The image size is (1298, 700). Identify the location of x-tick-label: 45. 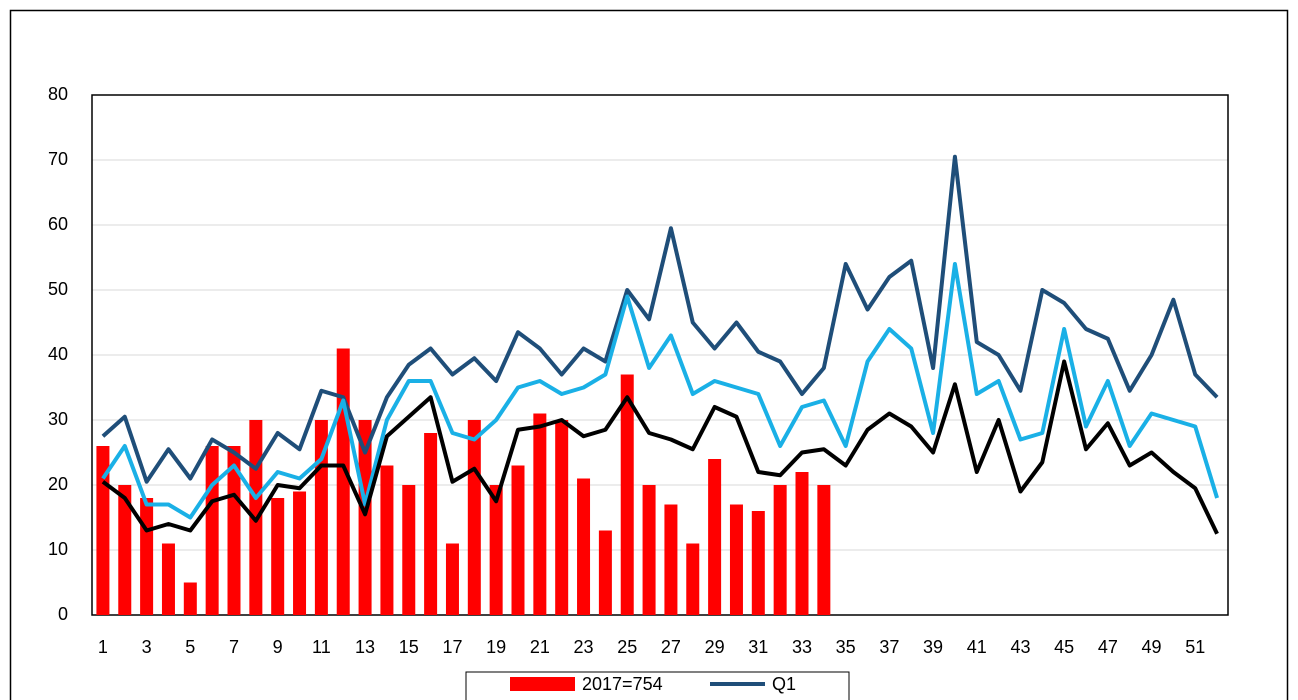
(1064, 647).